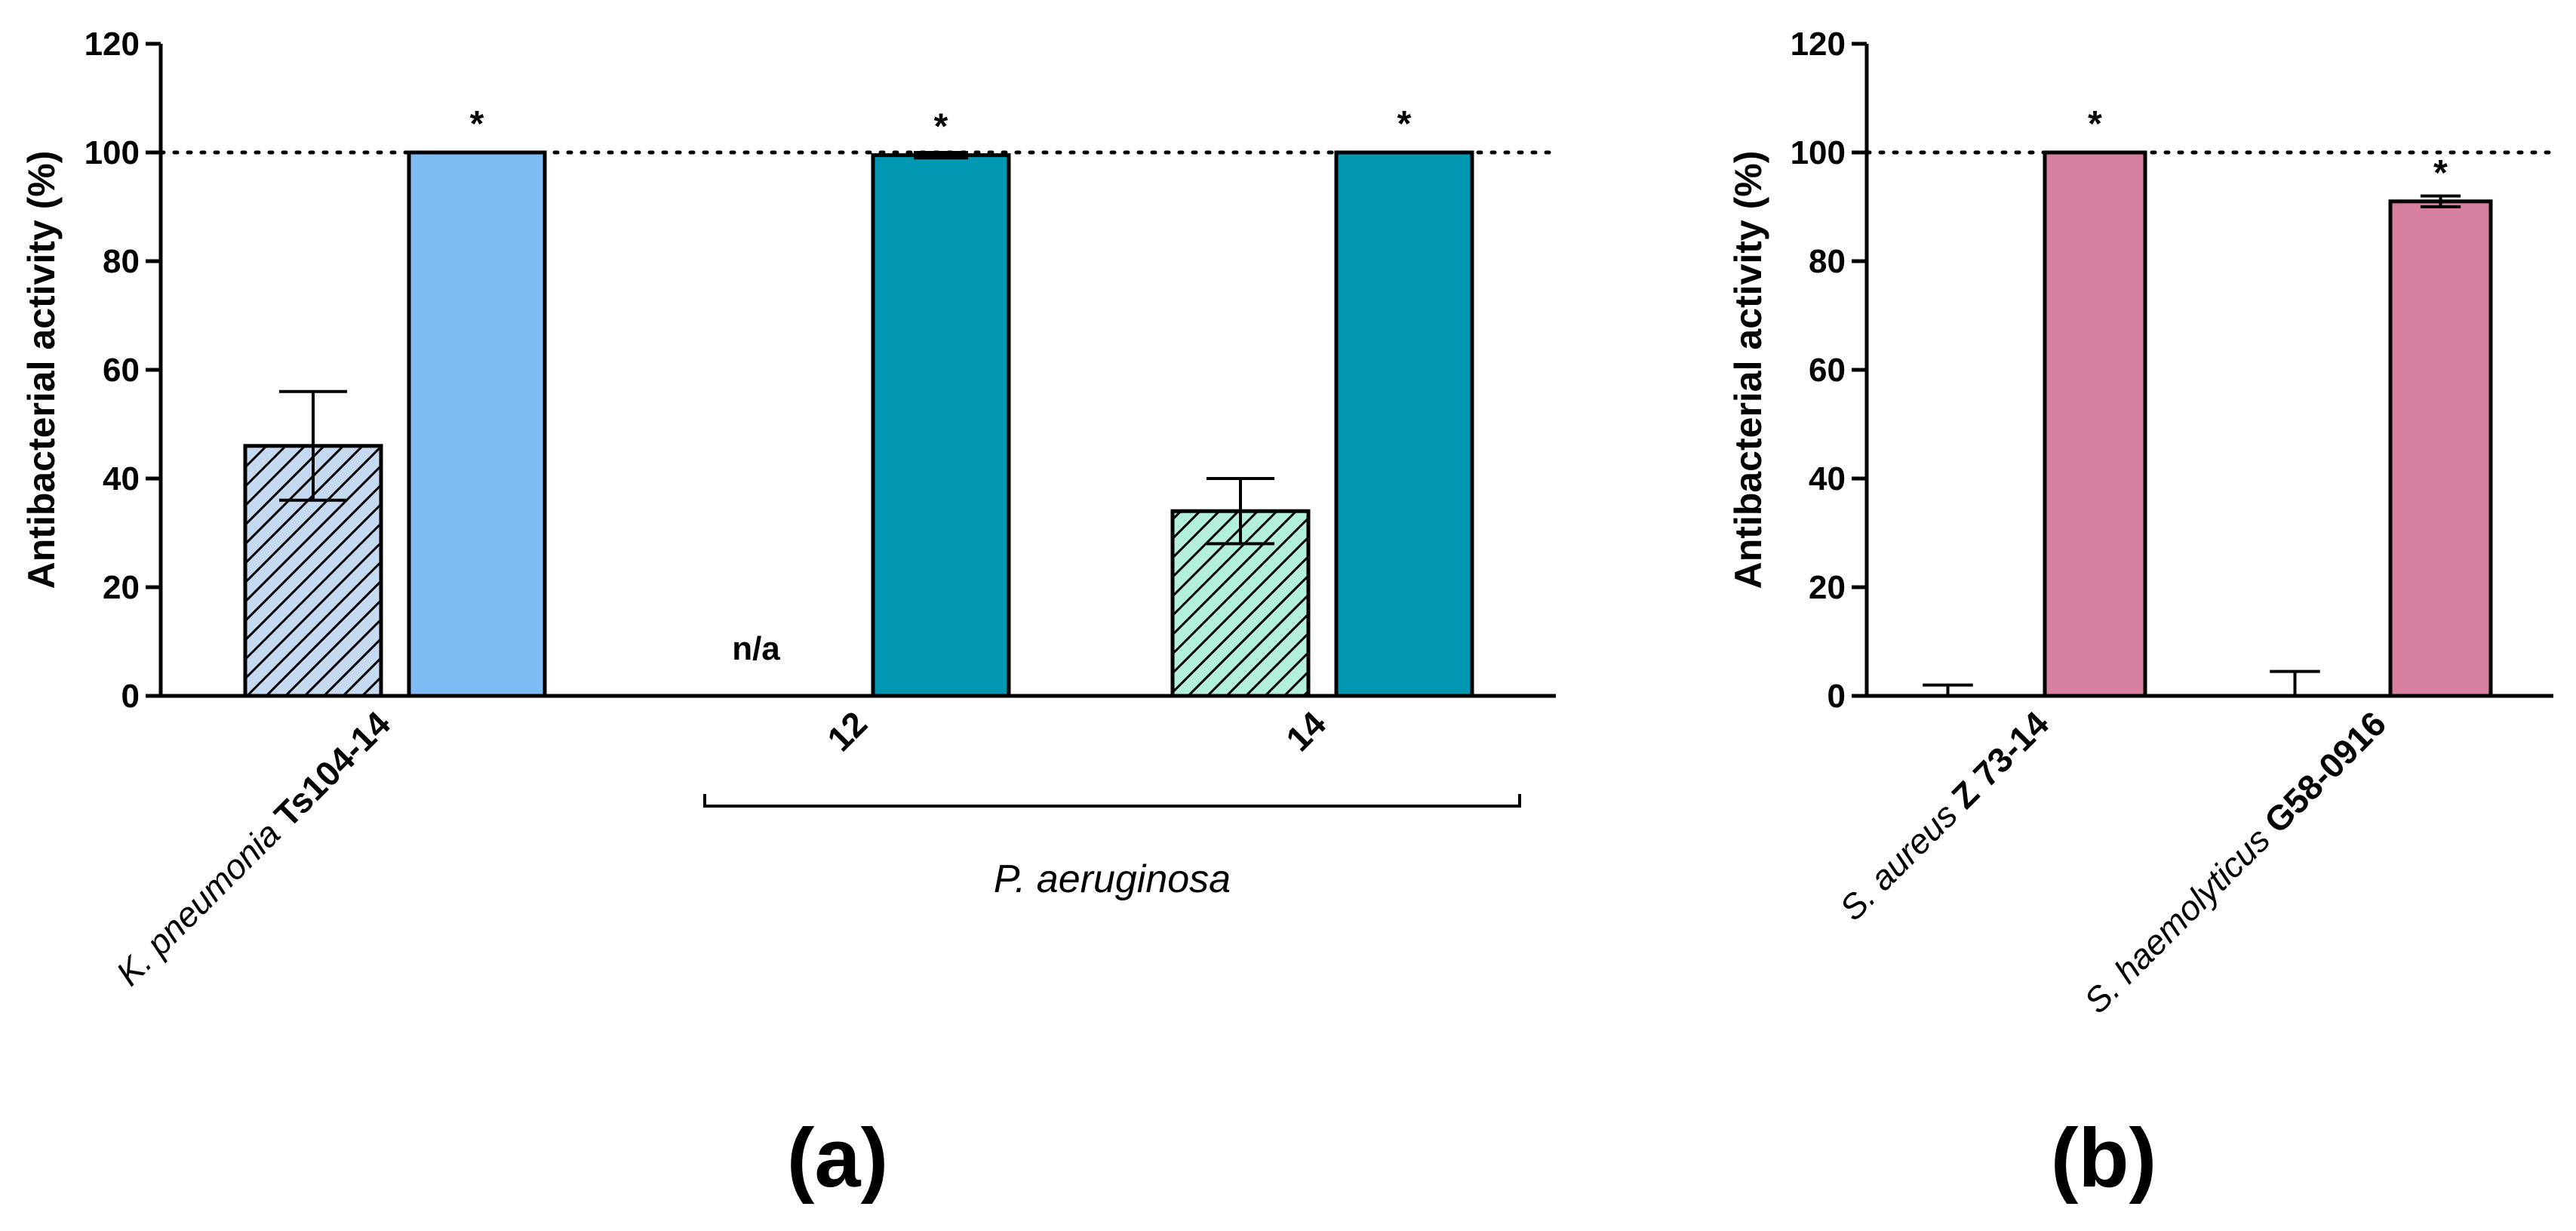 The width and height of the screenshot is (2576, 1231). What do you see at coordinates (121, 587) in the screenshot?
I see `a-y-tick-label: 20` at bounding box center [121, 587].